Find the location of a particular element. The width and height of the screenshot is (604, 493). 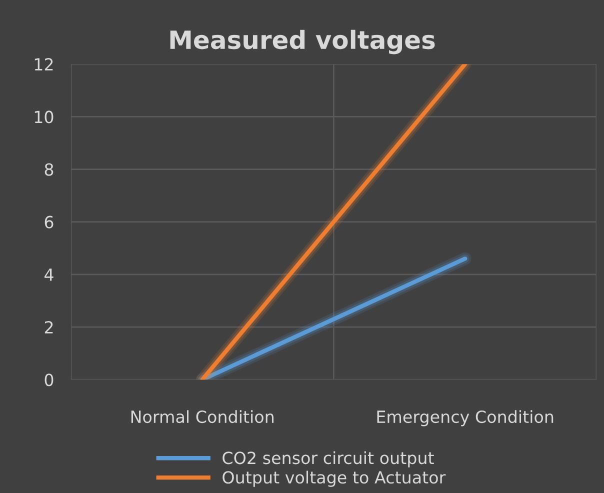

x-tick-label: Emergency Condition is located at coordinates (465, 418).